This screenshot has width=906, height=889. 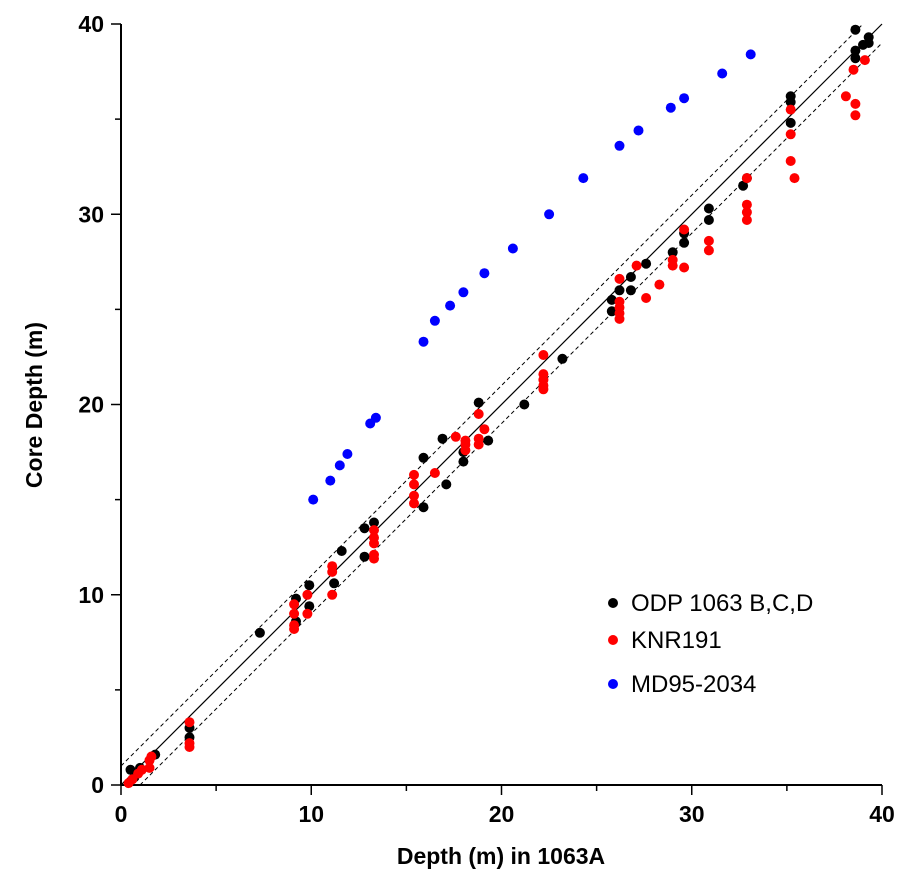 I want to click on y-ticks: 0 10 20 30 40, so click(x=99, y=404).